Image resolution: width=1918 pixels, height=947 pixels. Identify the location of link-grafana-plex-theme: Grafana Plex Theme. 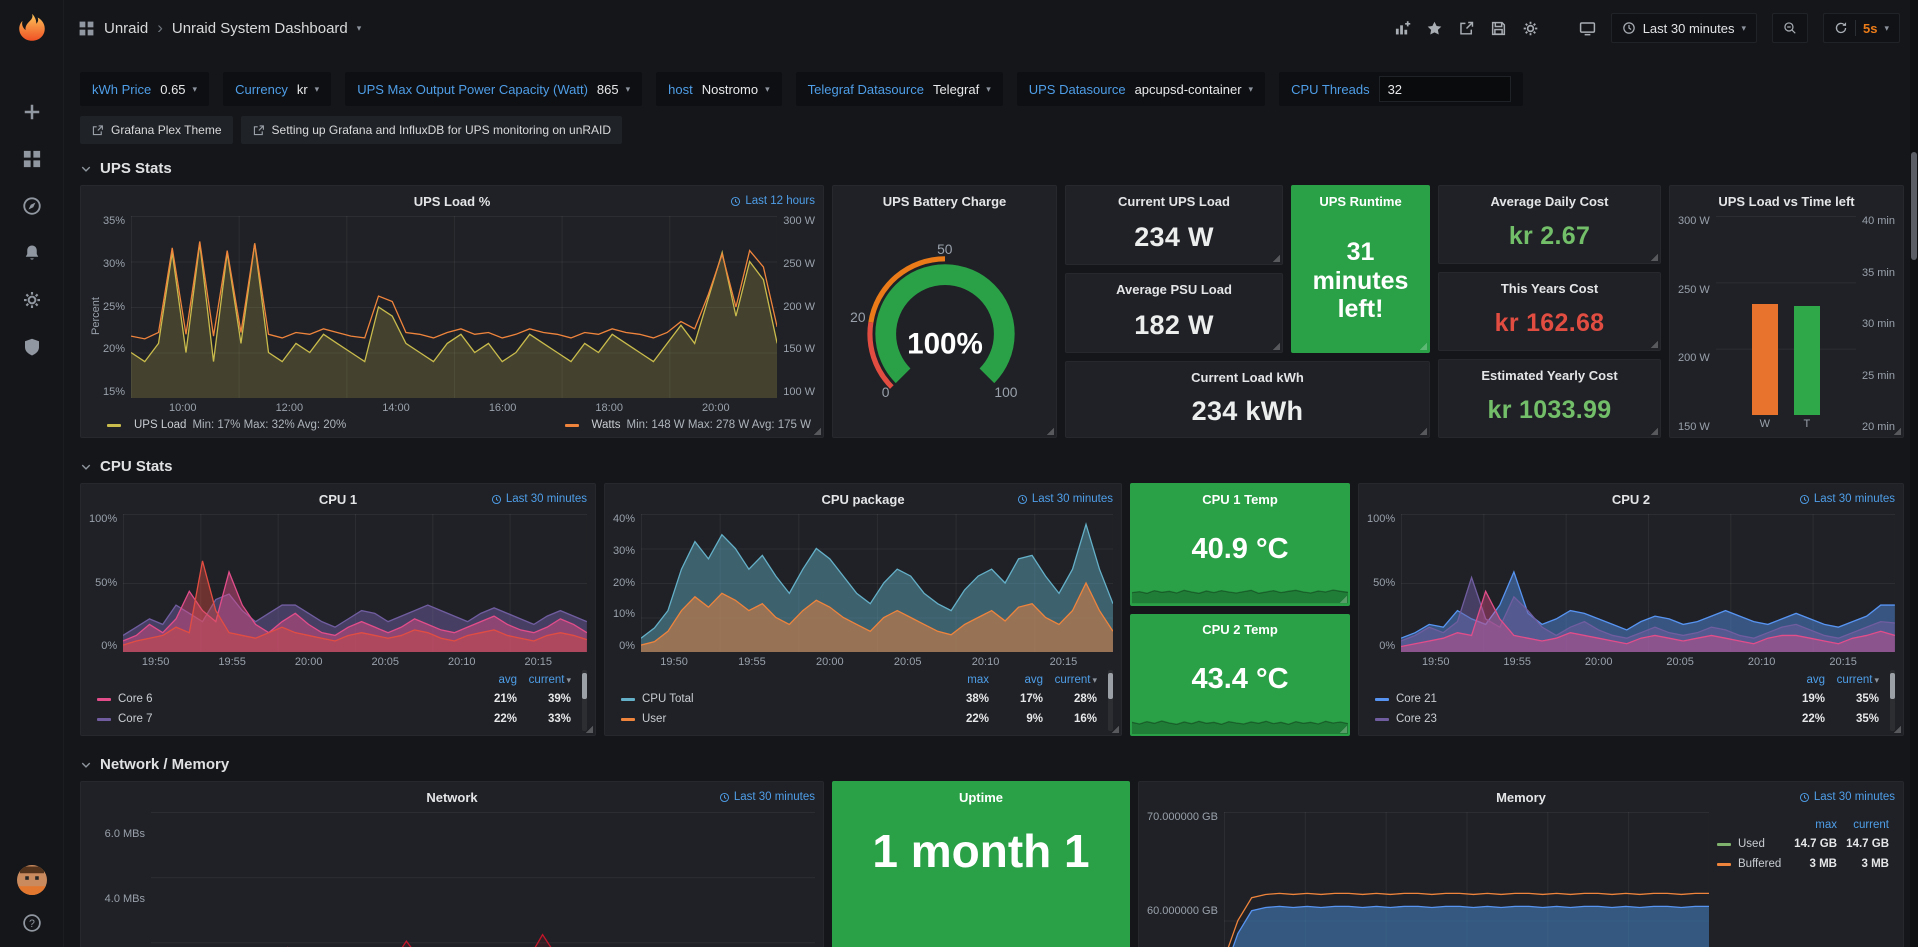
(156, 130).